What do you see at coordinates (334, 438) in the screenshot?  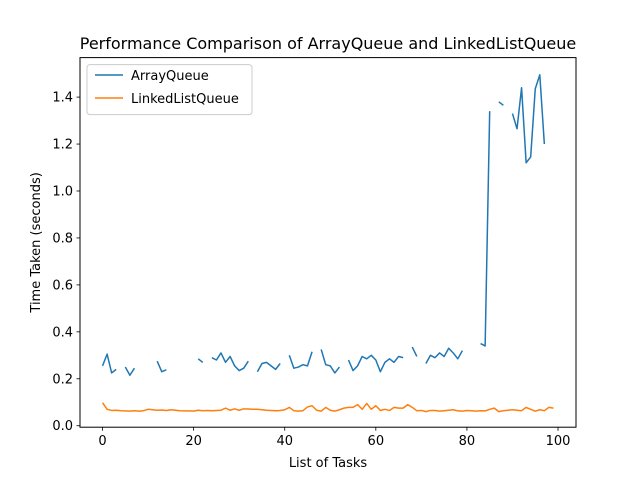 I see `x-axis: 0 20 40 60 80 100` at bounding box center [334, 438].